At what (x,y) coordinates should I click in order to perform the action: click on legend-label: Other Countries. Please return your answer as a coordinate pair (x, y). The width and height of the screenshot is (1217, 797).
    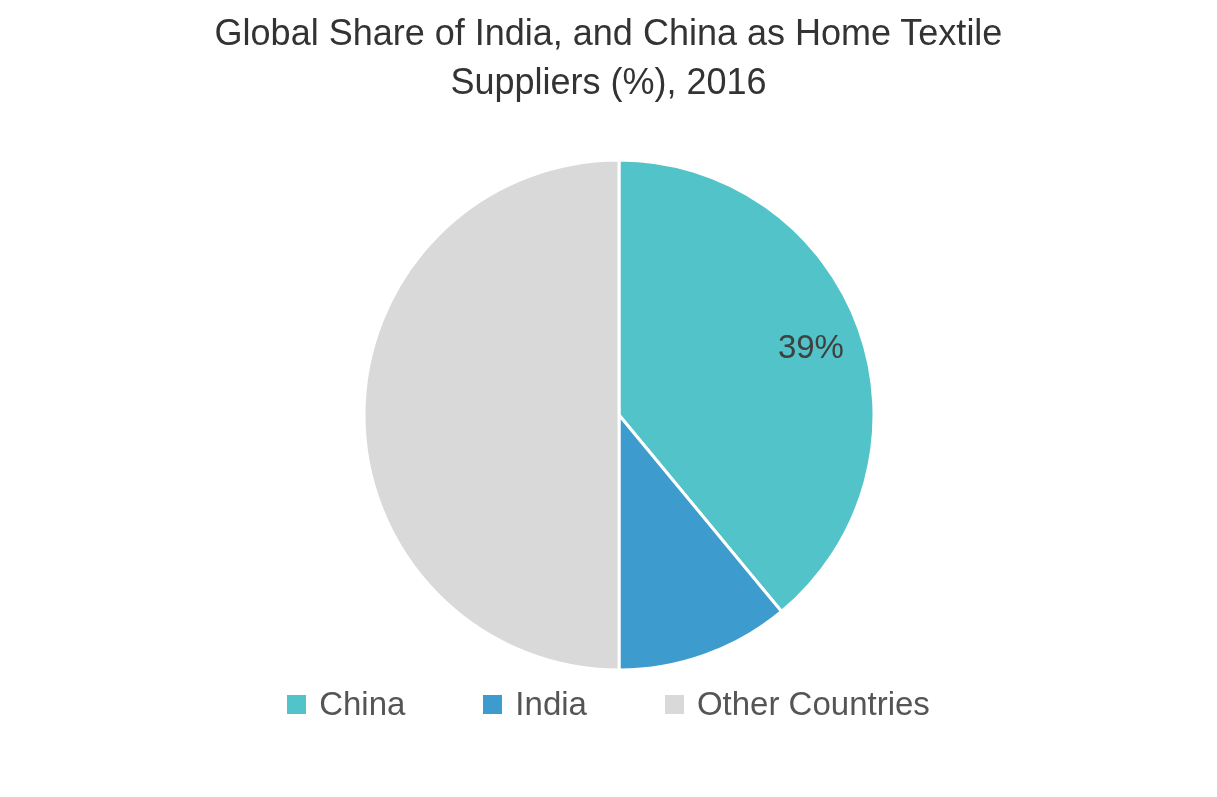
    Looking at the image, I should click on (813, 704).